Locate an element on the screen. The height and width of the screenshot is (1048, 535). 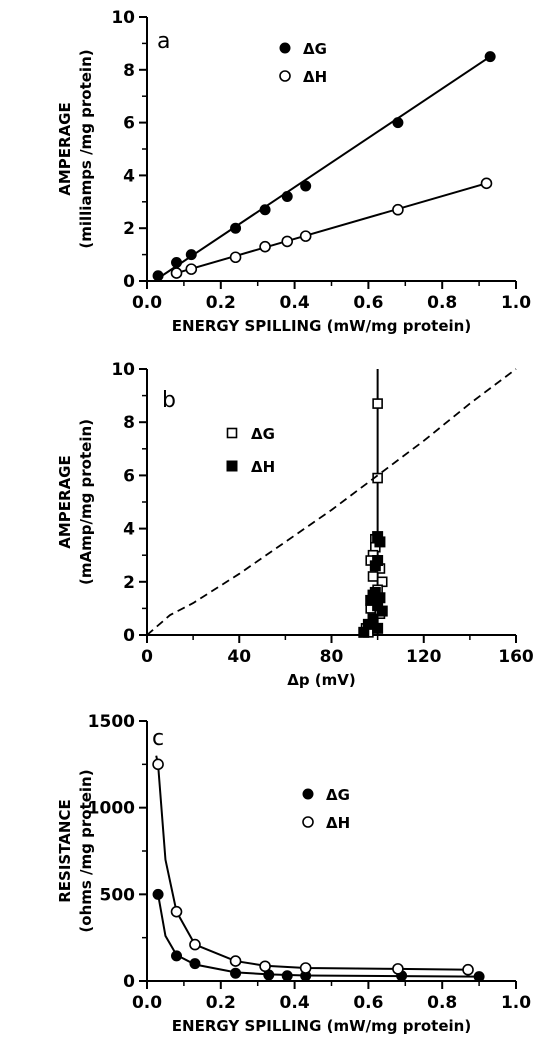
y-axis-sublabel: (milliamps /mg protein) is located at coordinates (86, 148).